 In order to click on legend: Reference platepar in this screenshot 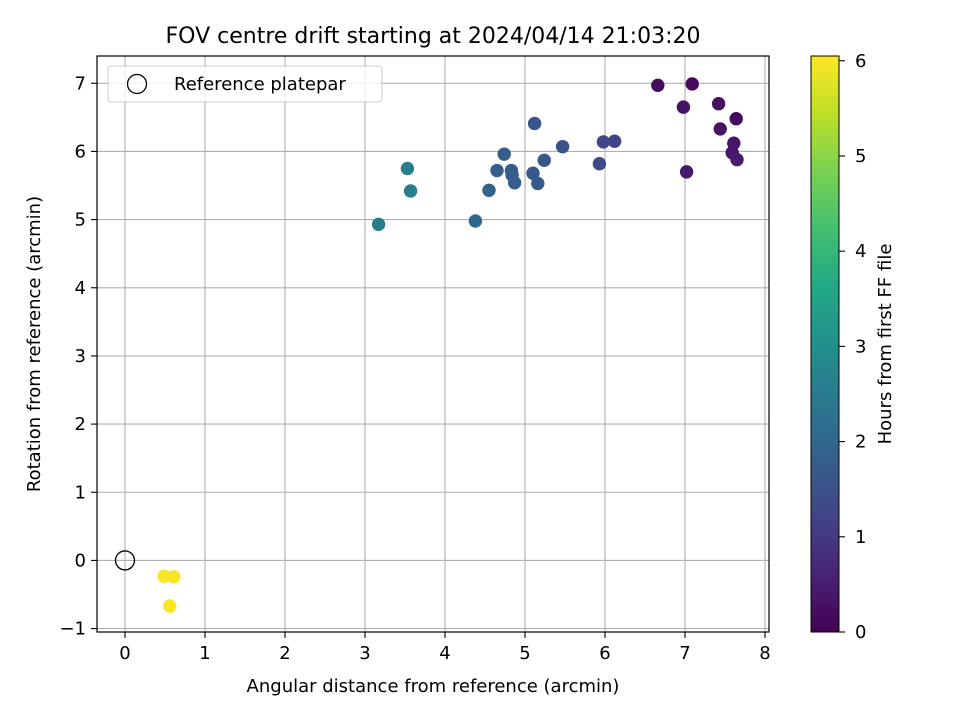, I will do `click(245, 84)`.